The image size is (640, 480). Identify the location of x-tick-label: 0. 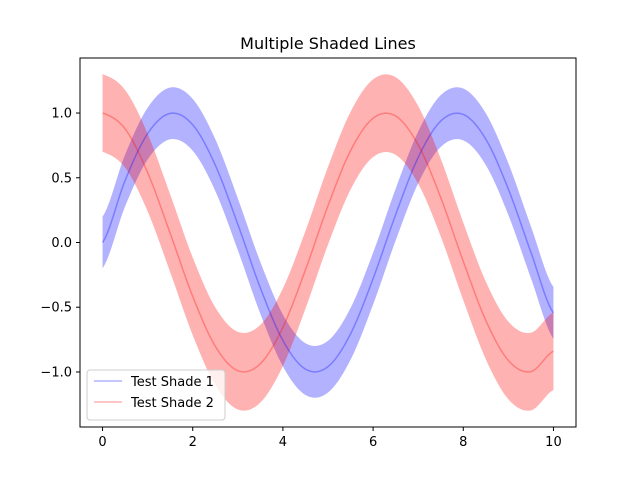
(102, 442).